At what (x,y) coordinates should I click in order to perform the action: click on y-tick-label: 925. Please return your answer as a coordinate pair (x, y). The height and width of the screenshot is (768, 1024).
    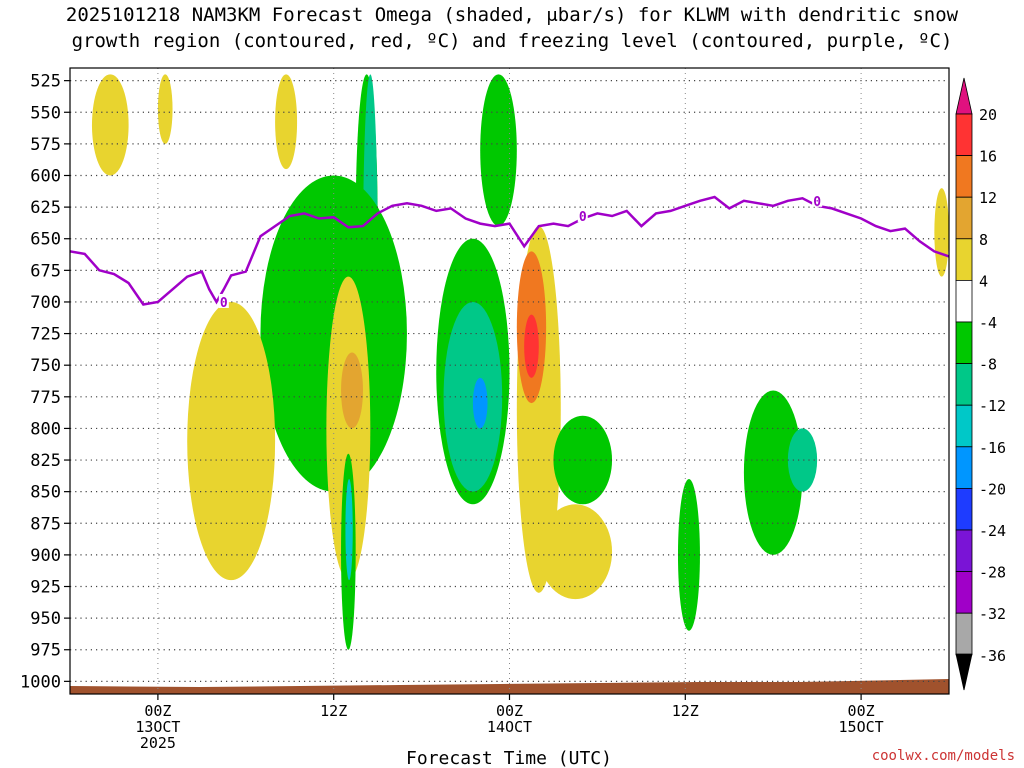
    Looking at the image, I should click on (45, 588).